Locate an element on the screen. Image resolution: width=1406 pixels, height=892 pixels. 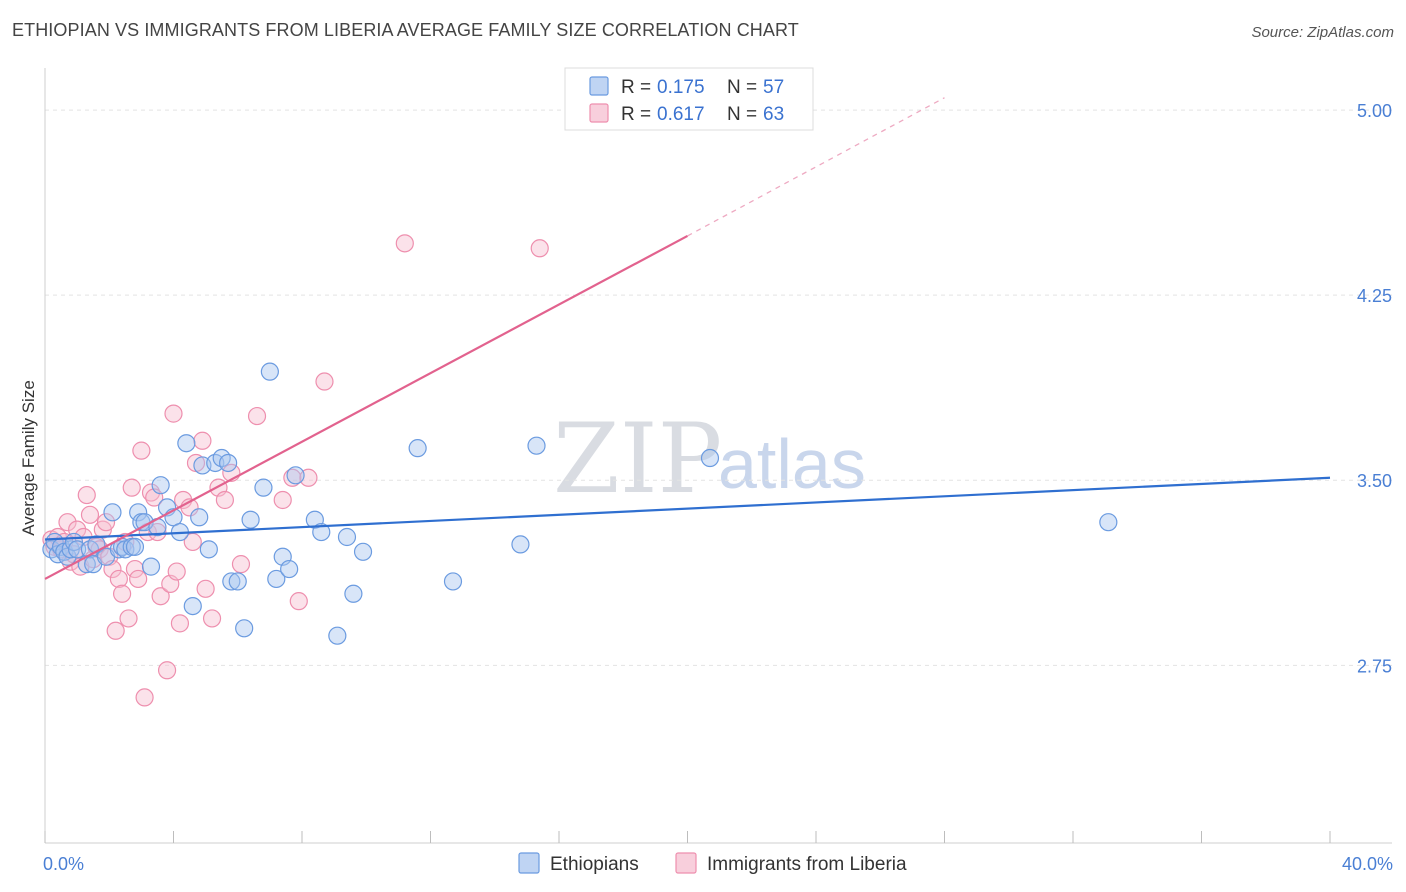
ethiopians-trend-line is located at coordinates (687, 508).